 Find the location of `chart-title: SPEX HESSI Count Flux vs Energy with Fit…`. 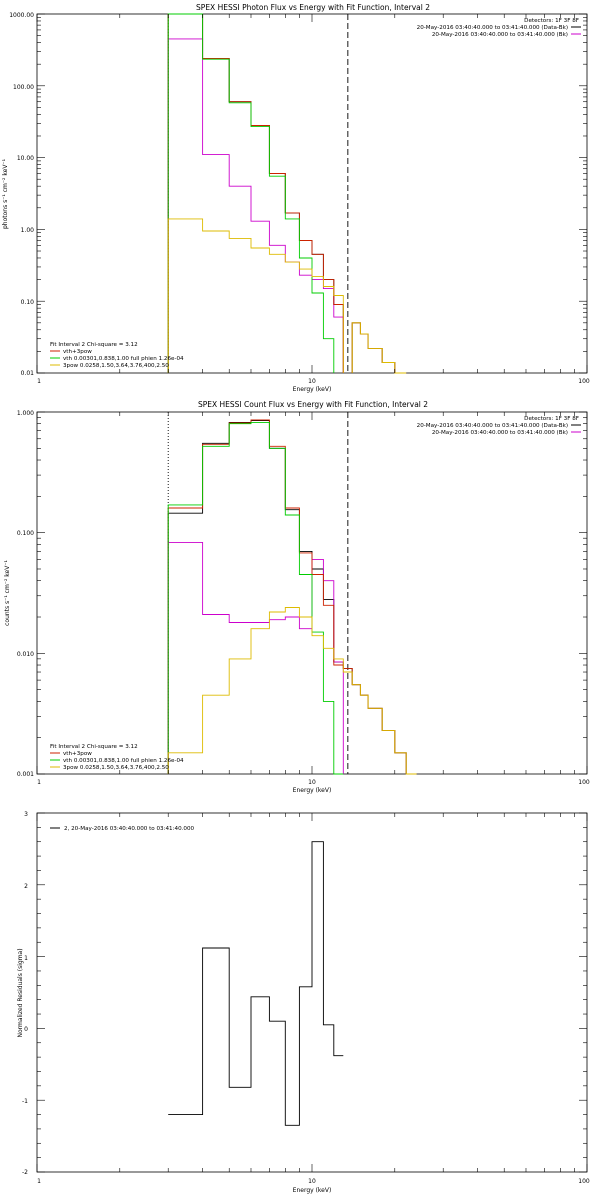

chart-title: SPEX HESSI Count Flux vs Energy with Fit… is located at coordinates (313, 404).